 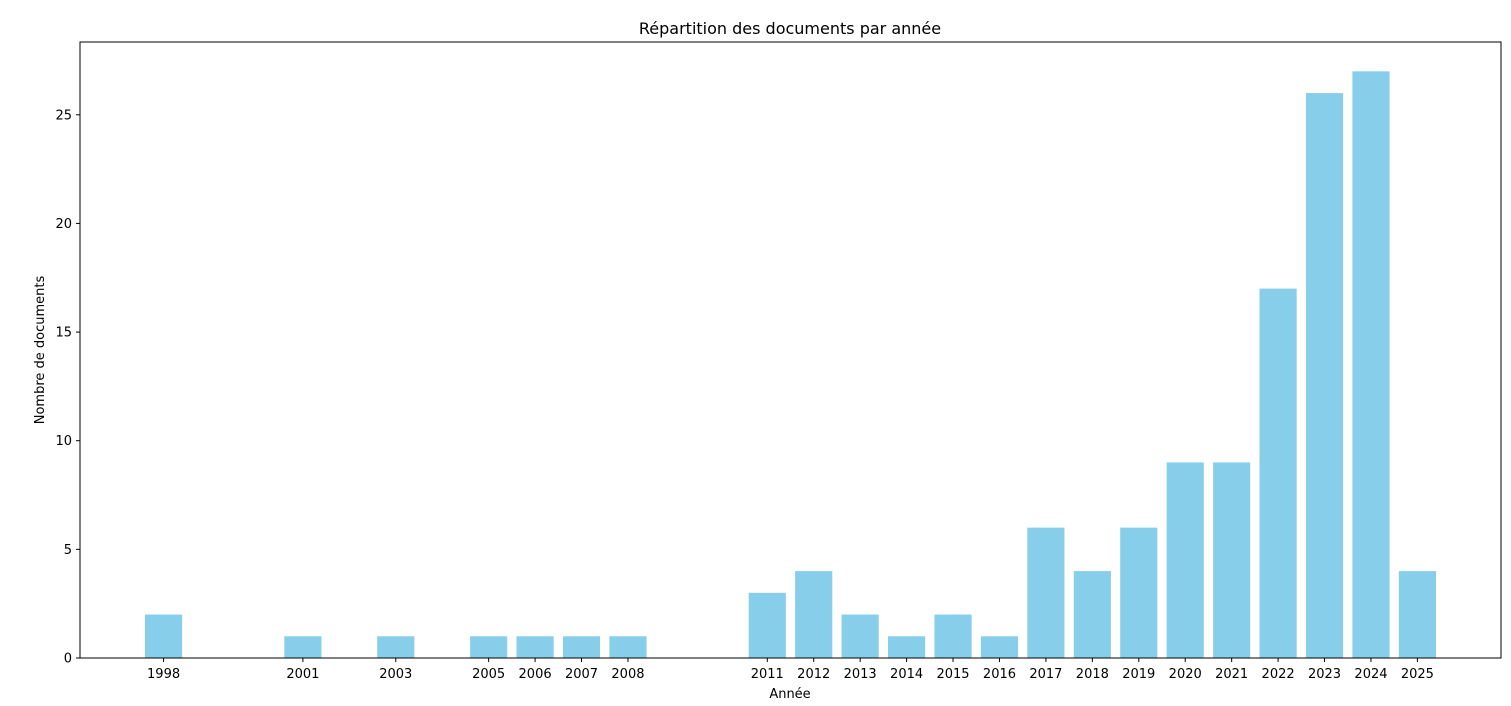 I want to click on bar-2012, so click(x=814, y=614).